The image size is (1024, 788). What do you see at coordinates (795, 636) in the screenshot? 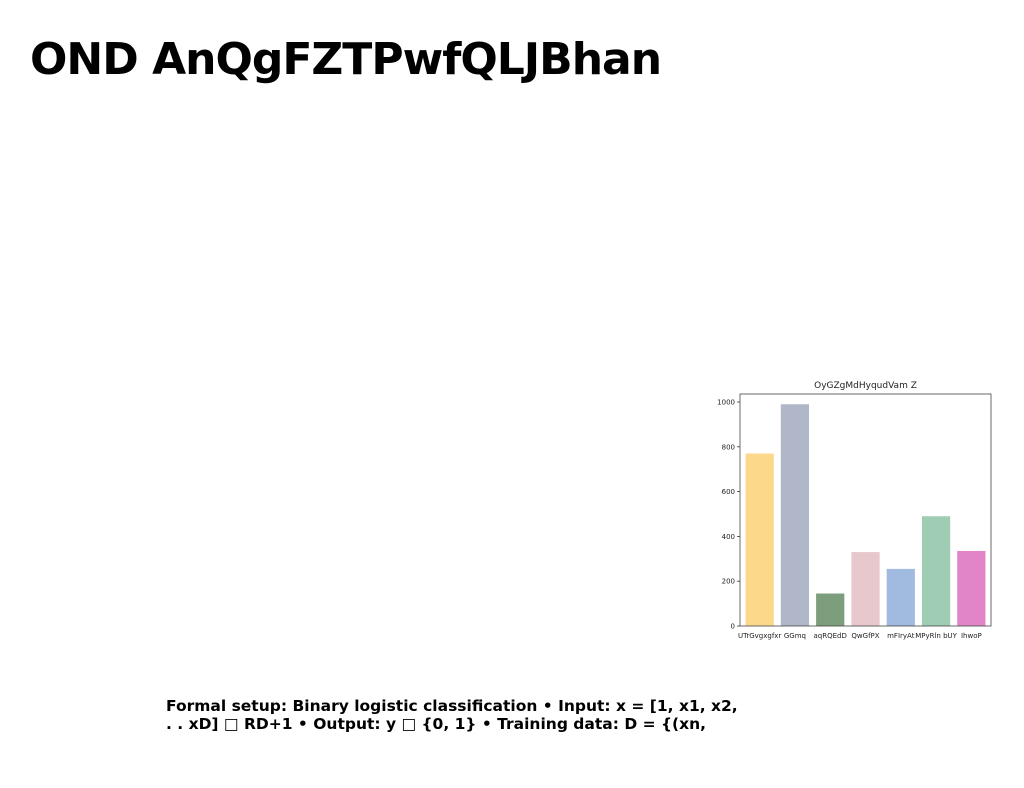
I see `x-tick-label: GGmq` at bounding box center [795, 636].